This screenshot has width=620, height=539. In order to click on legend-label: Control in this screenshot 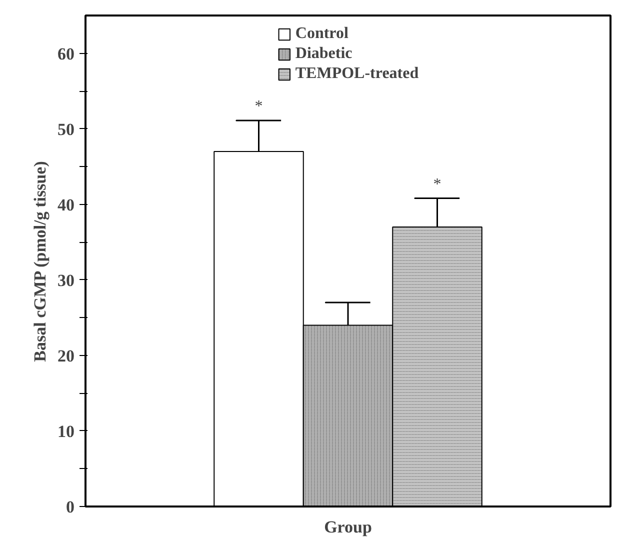, I will do `click(321, 34)`.